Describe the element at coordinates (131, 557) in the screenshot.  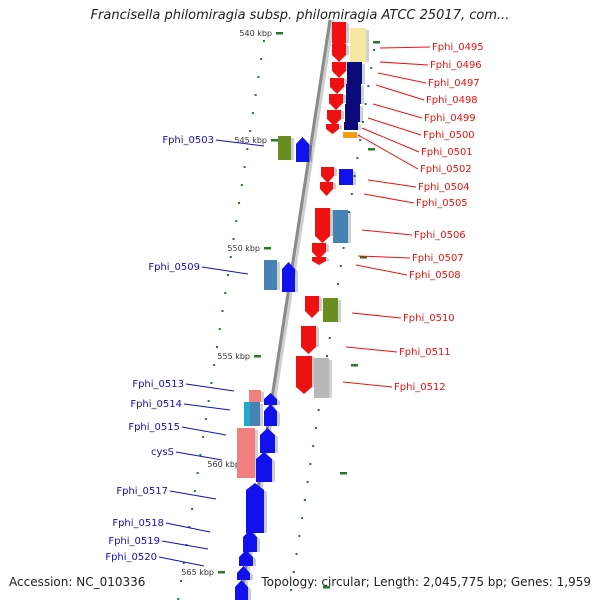
I see `gene-label: Fphi_0520` at that location.